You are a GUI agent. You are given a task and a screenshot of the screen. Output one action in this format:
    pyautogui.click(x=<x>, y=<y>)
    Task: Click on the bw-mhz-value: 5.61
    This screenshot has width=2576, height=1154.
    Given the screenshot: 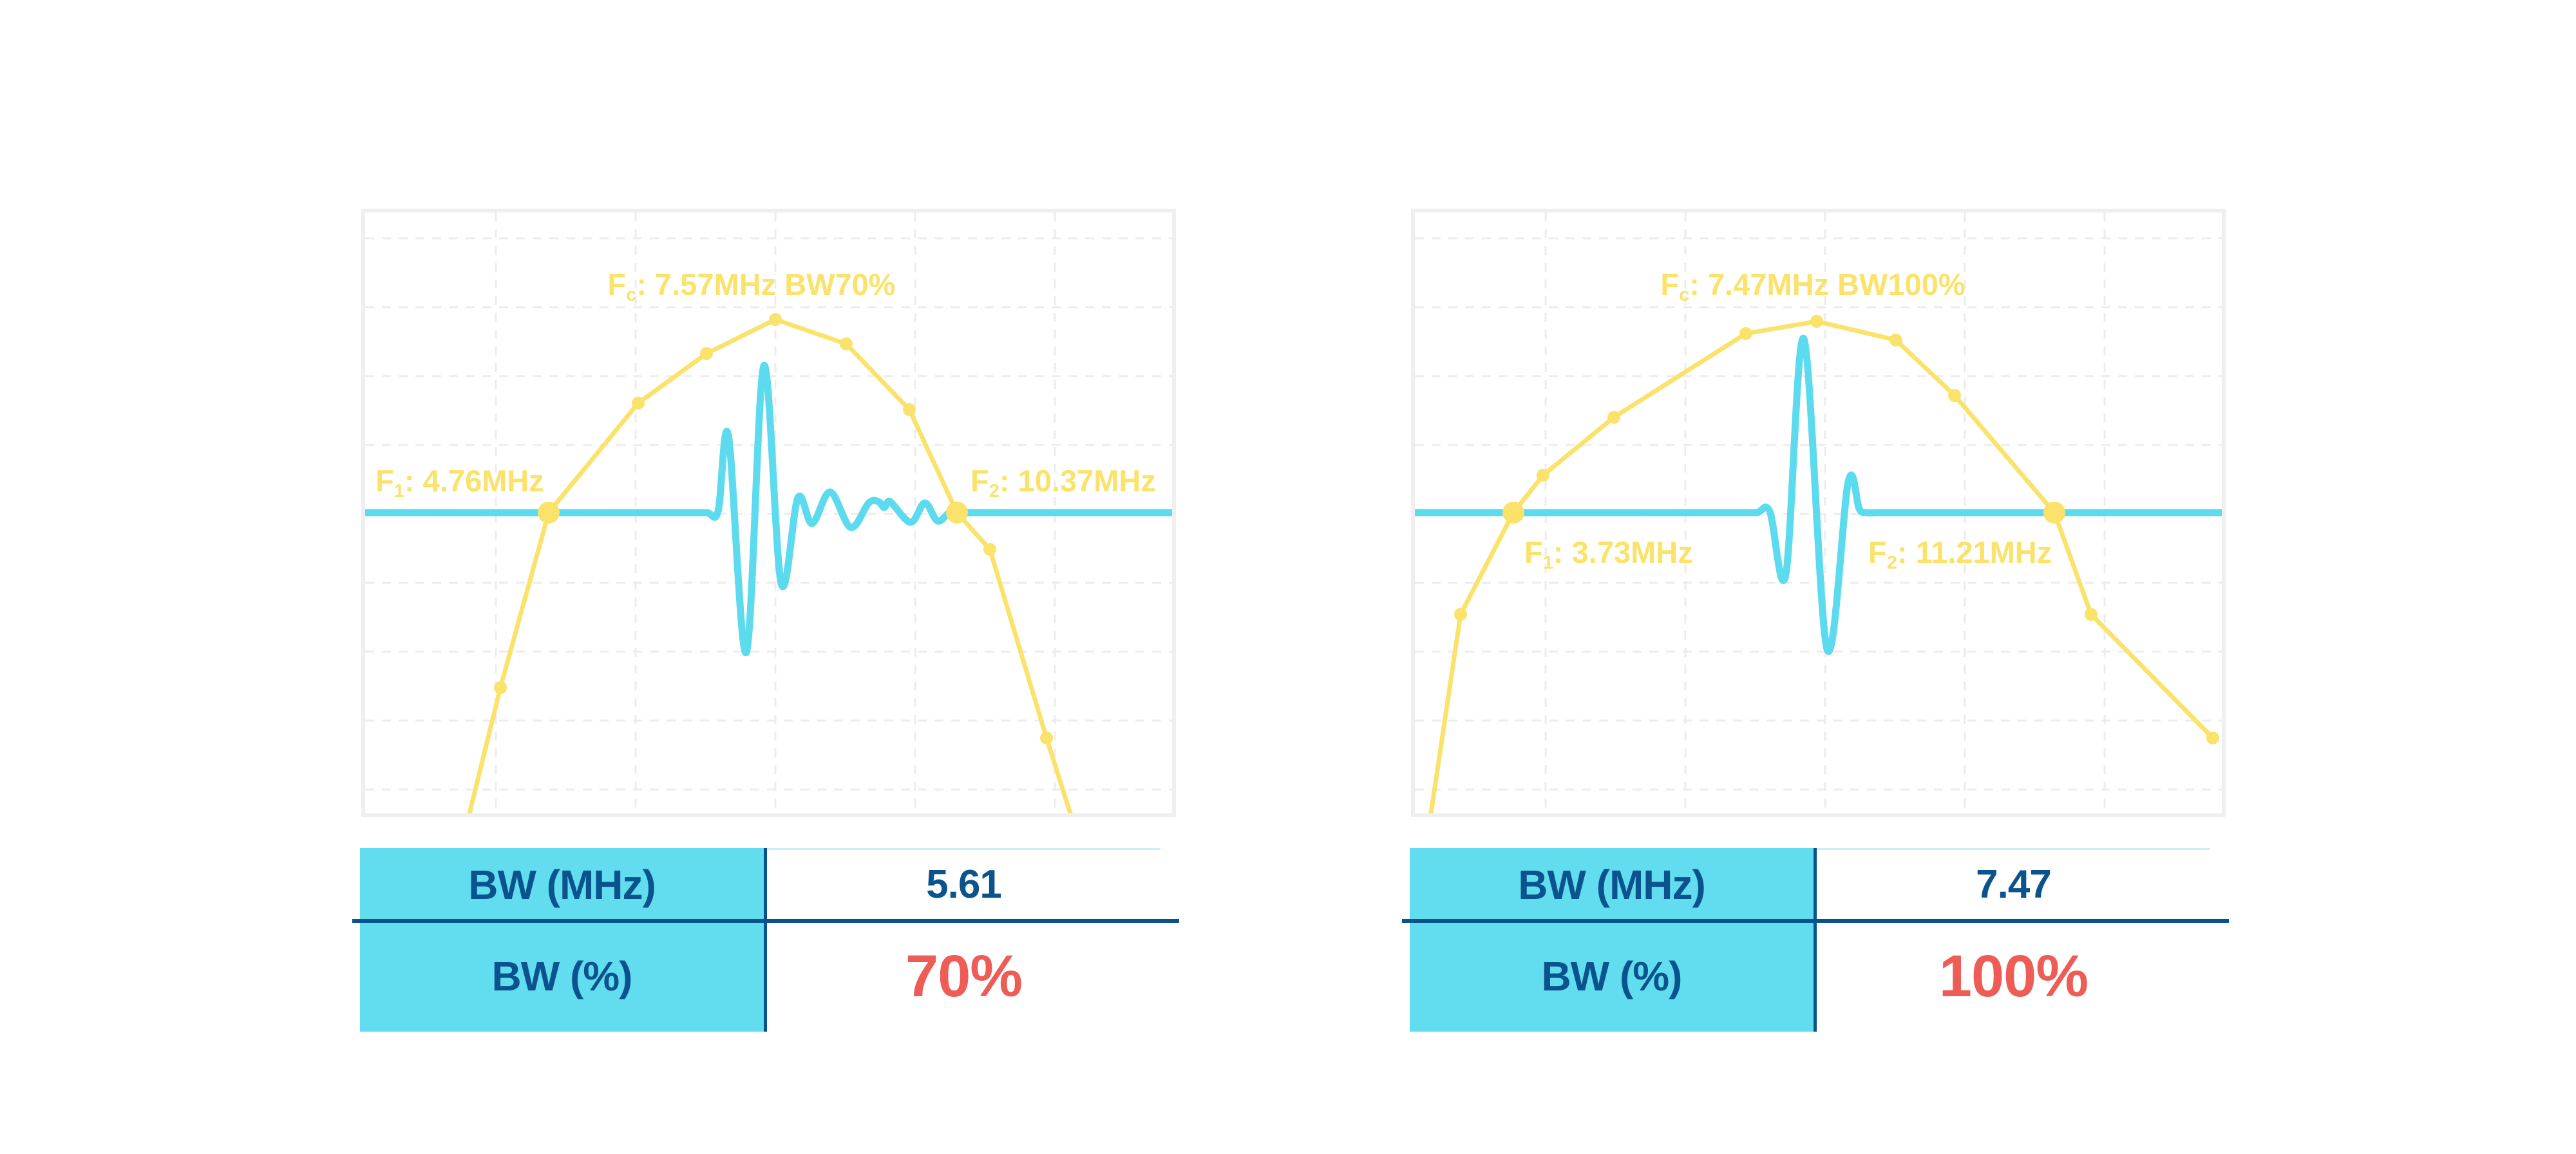 What is the action you would take?
    pyautogui.click(x=964, y=884)
    